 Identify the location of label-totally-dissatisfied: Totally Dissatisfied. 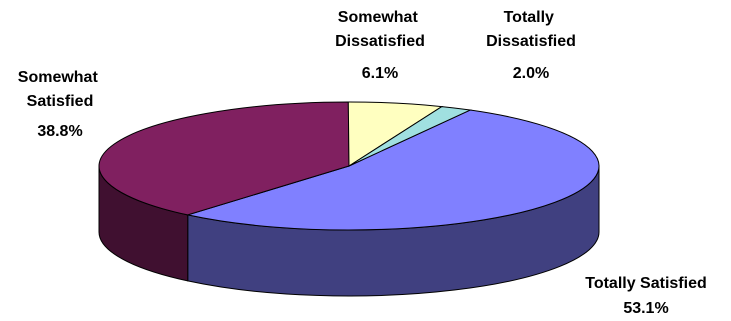
(531, 29).